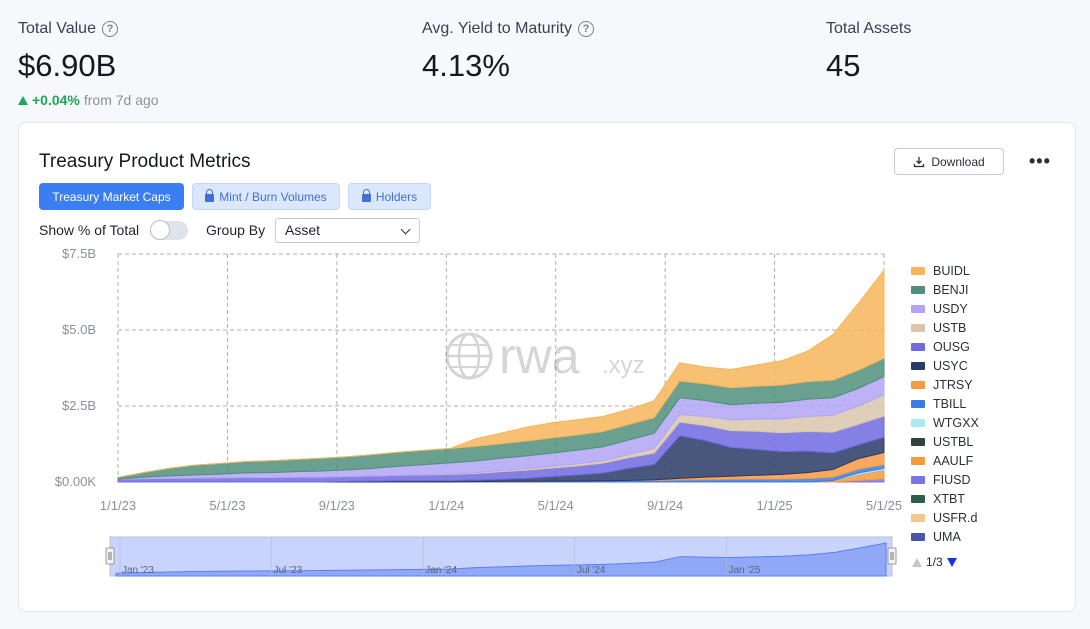  I want to click on tab-mint-burn-volumes: Mint / Burn Volumes, so click(266, 196).